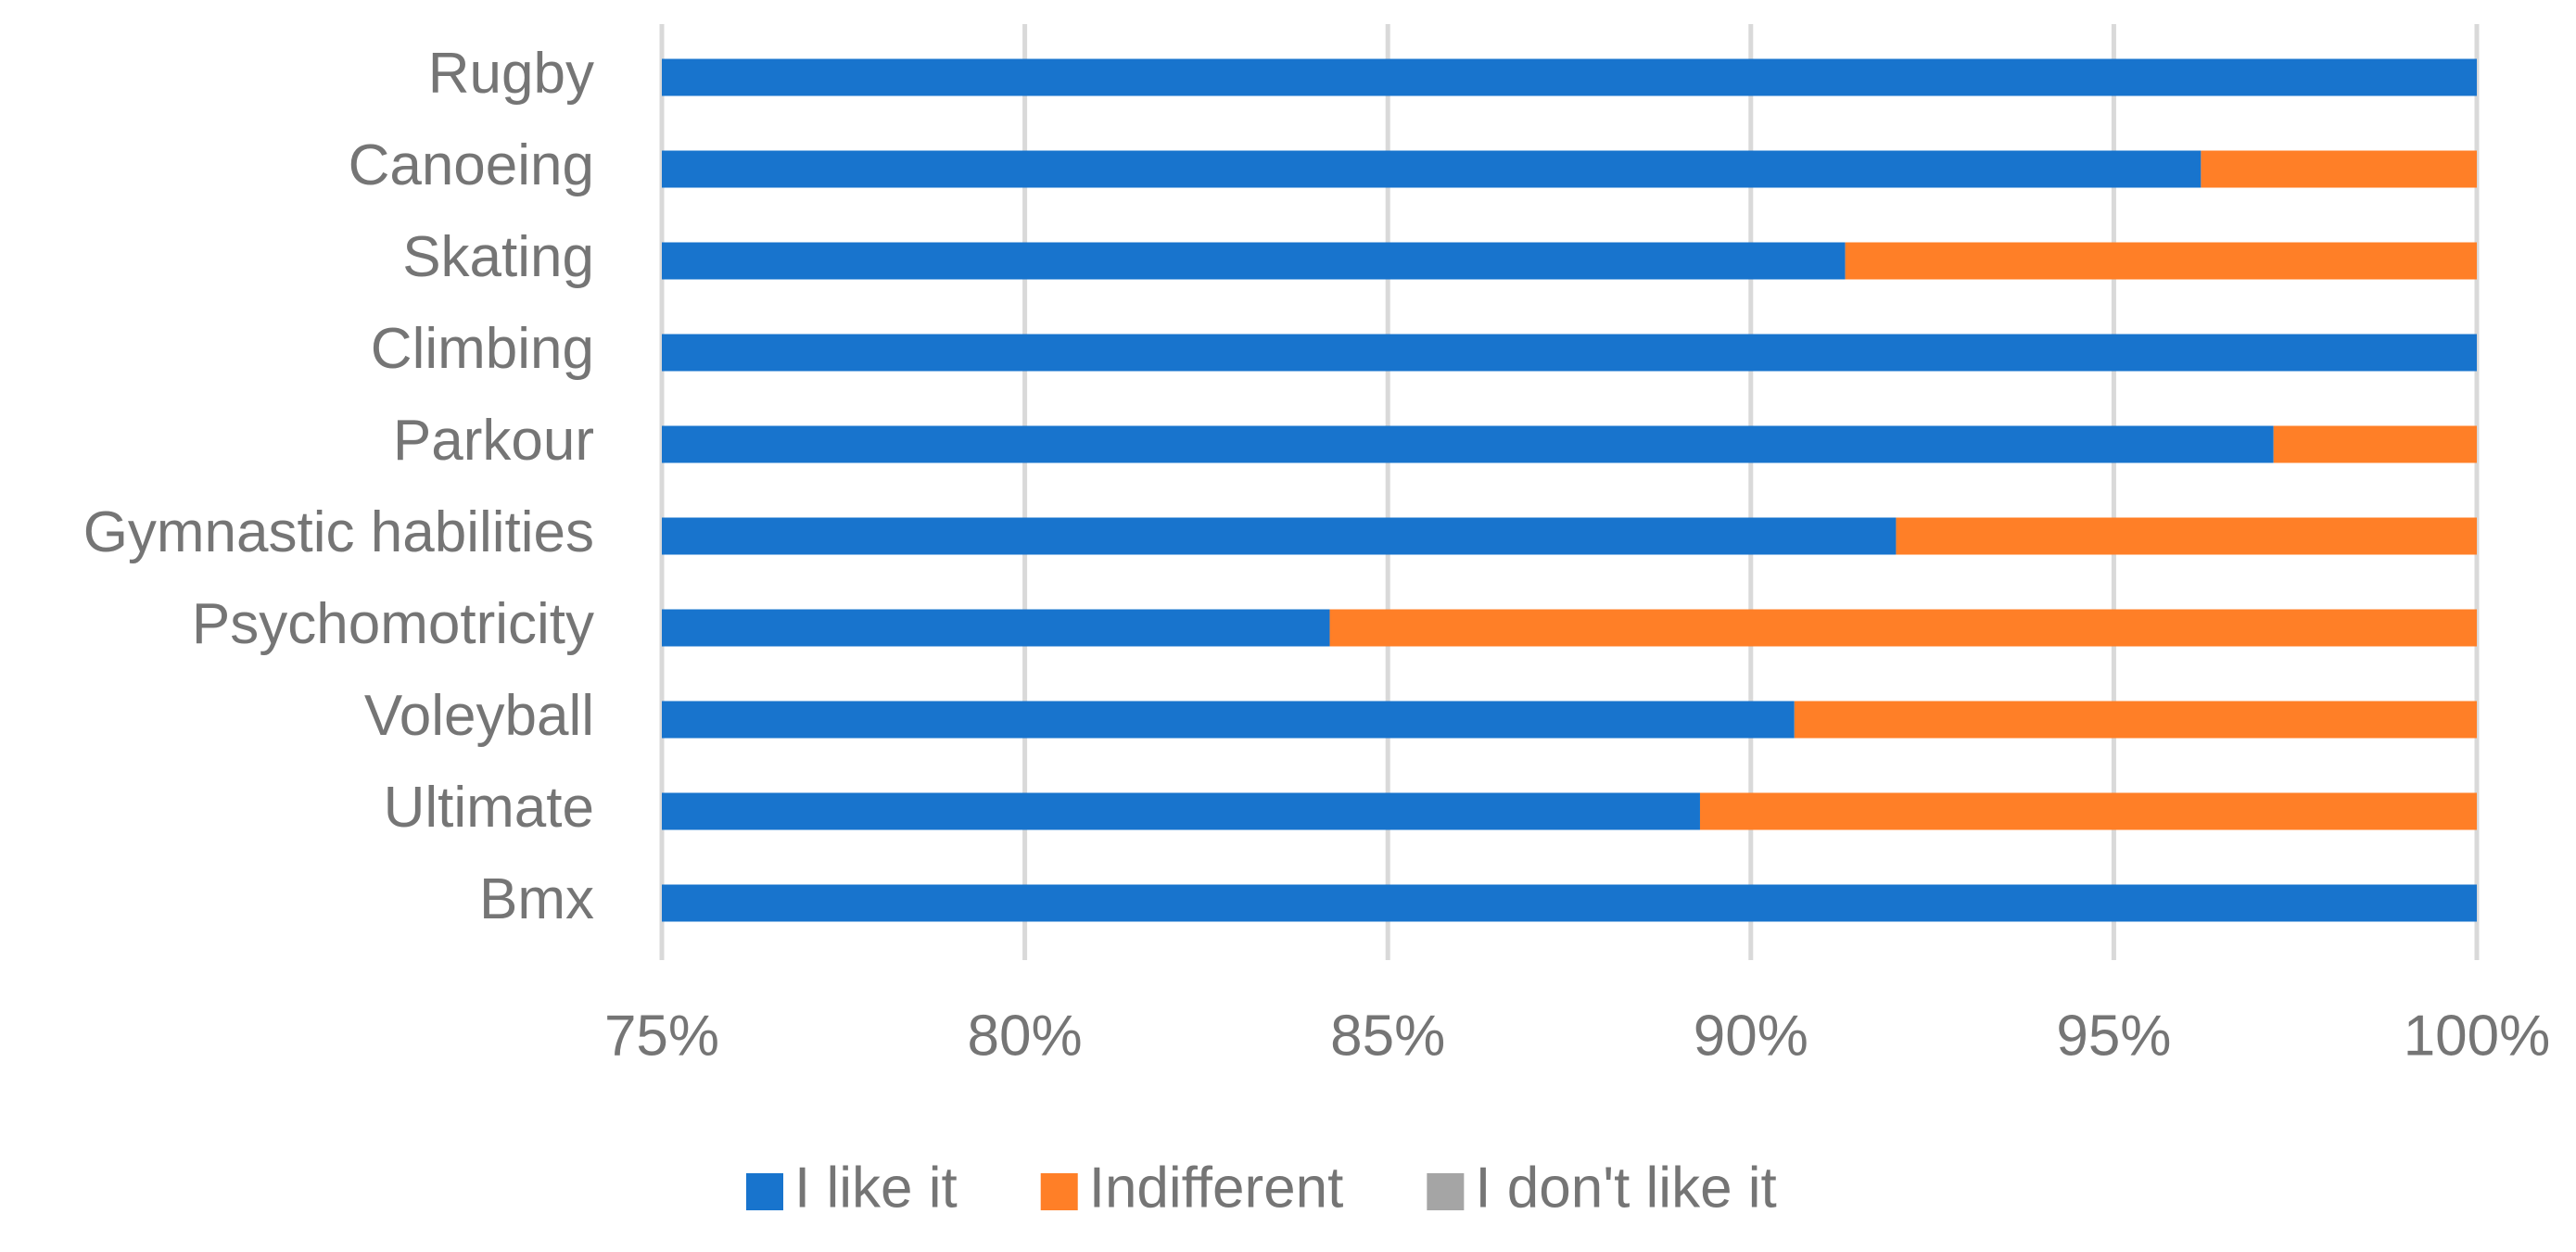 This screenshot has width=2576, height=1252. I want to click on legend: I like it Indifferent I don't like it, so click(1261, 1188).